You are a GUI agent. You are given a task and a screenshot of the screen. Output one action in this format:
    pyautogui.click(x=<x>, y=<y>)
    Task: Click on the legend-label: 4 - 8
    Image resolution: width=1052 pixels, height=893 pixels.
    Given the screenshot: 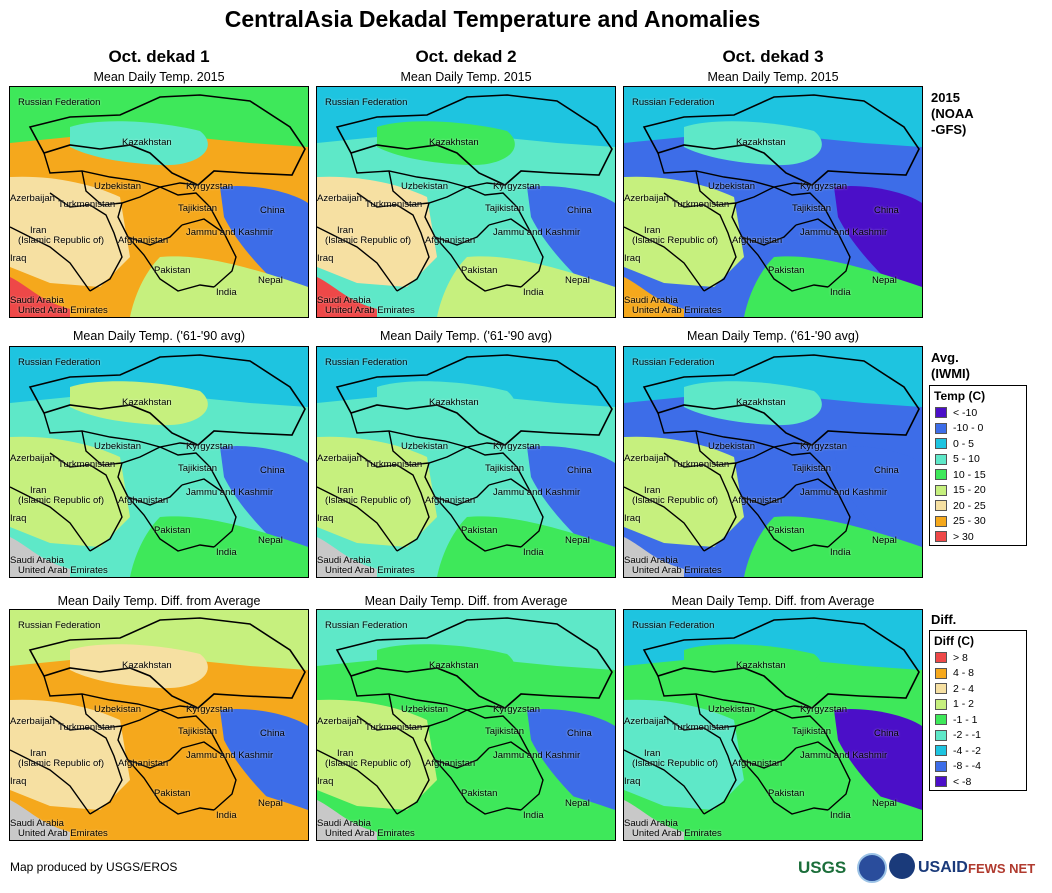 What is the action you would take?
    pyautogui.click(x=964, y=673)
    